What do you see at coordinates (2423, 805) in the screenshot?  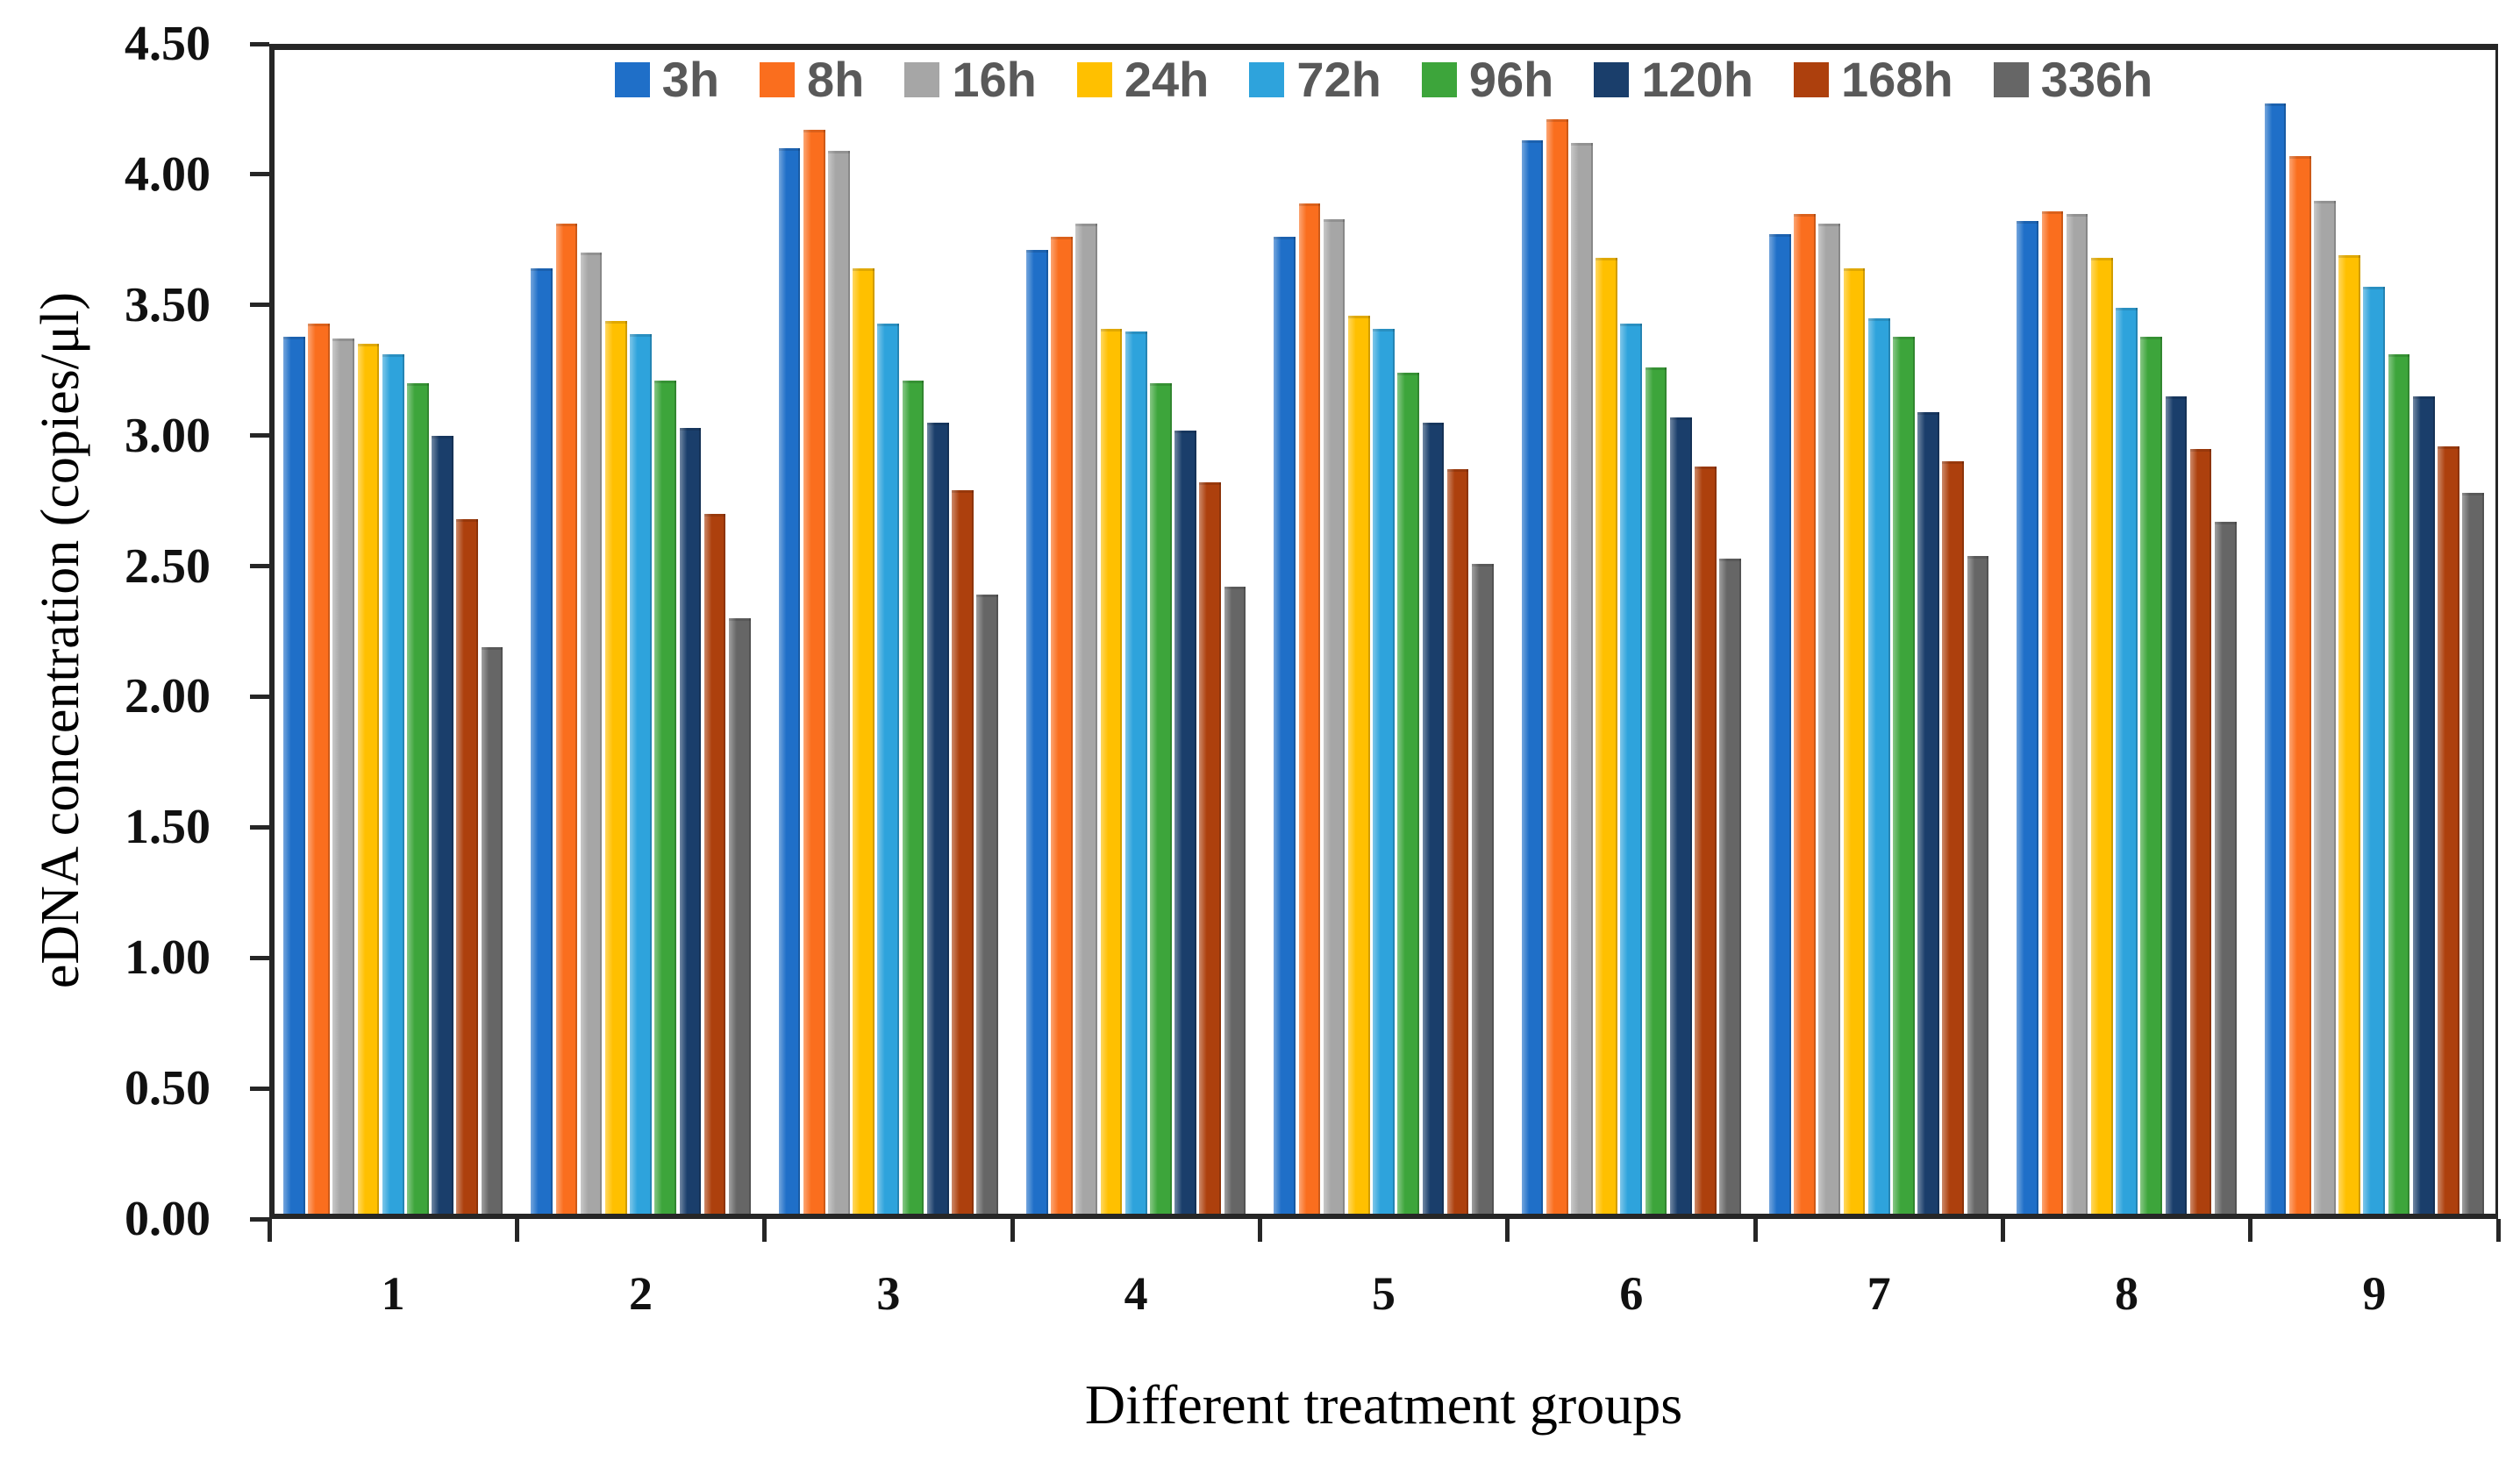 I see `bar-120h-group9` at bounding box center [2423, 805].